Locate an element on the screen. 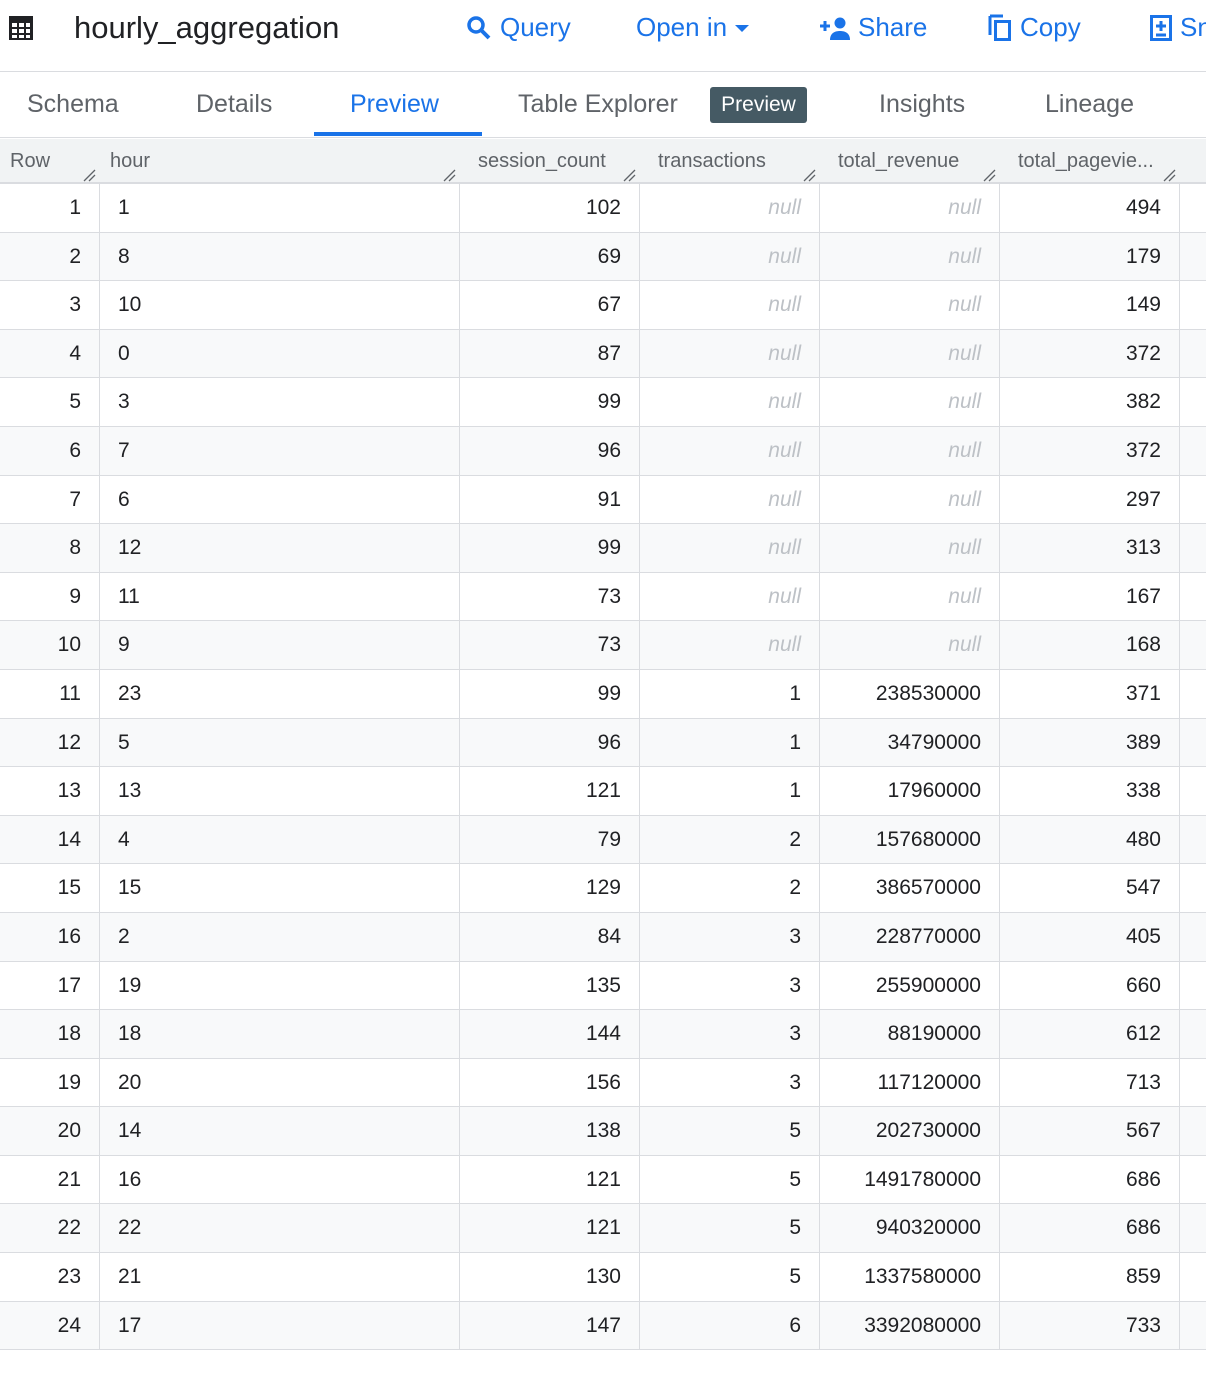  cell-total-revenue: 202730000 is located at coordinates (910, 1131).